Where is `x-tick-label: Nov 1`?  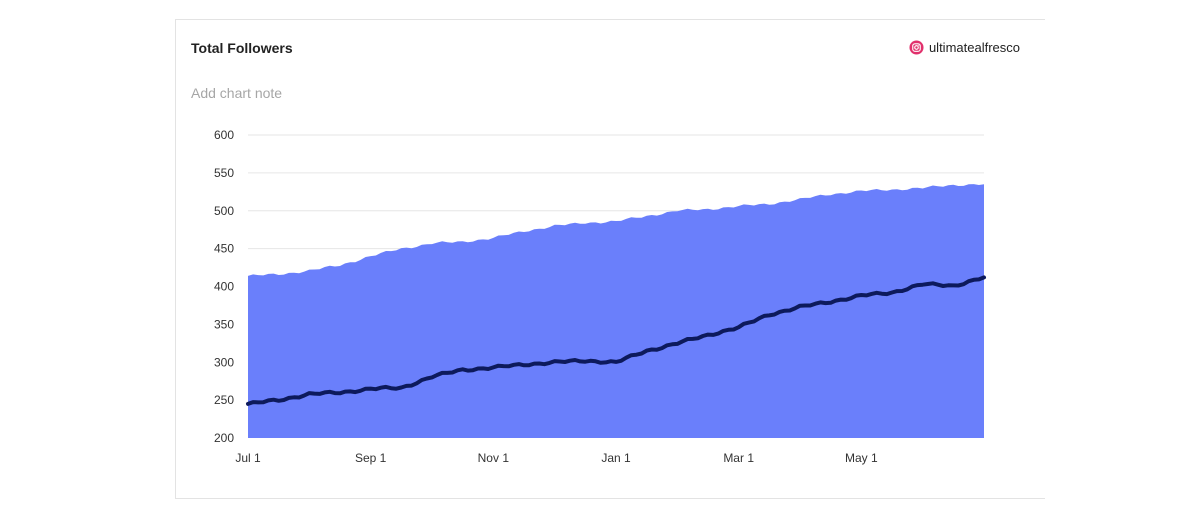
x-tick-label: Nov 1 is located at coordinates (494, 458).